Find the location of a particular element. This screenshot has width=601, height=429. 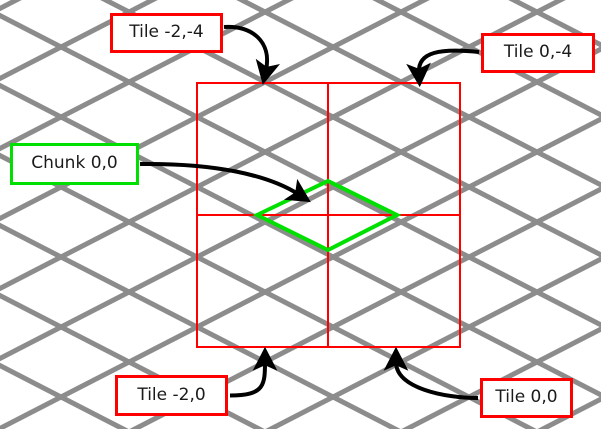

label-text-tile-neg2-0: Tile -2,0 is located at coordinates (171, 394).